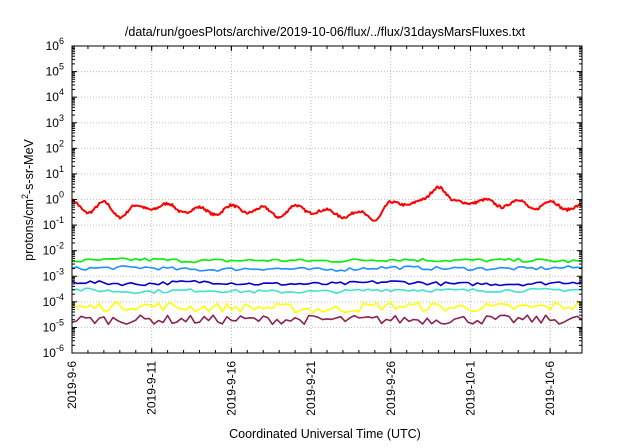  I want to click on y-tick-label-exponent: -2, so click(60, 246).